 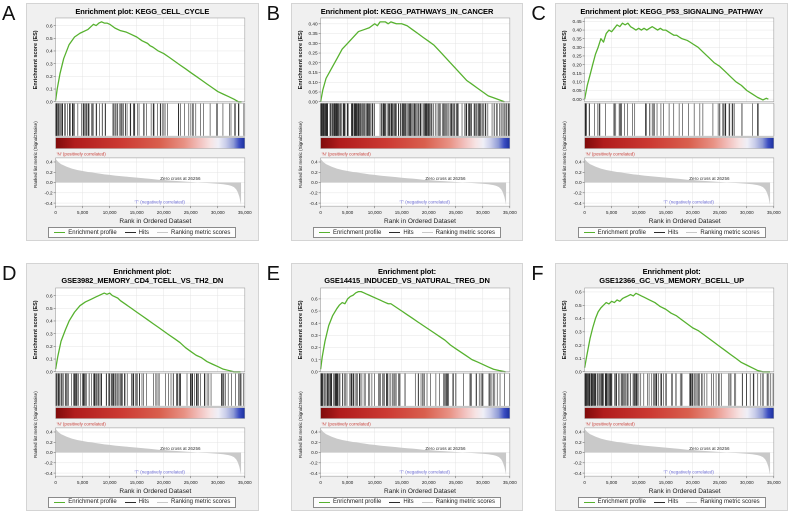 I want to click on es-tick-label: 0.10, so click(x=578, y=83).